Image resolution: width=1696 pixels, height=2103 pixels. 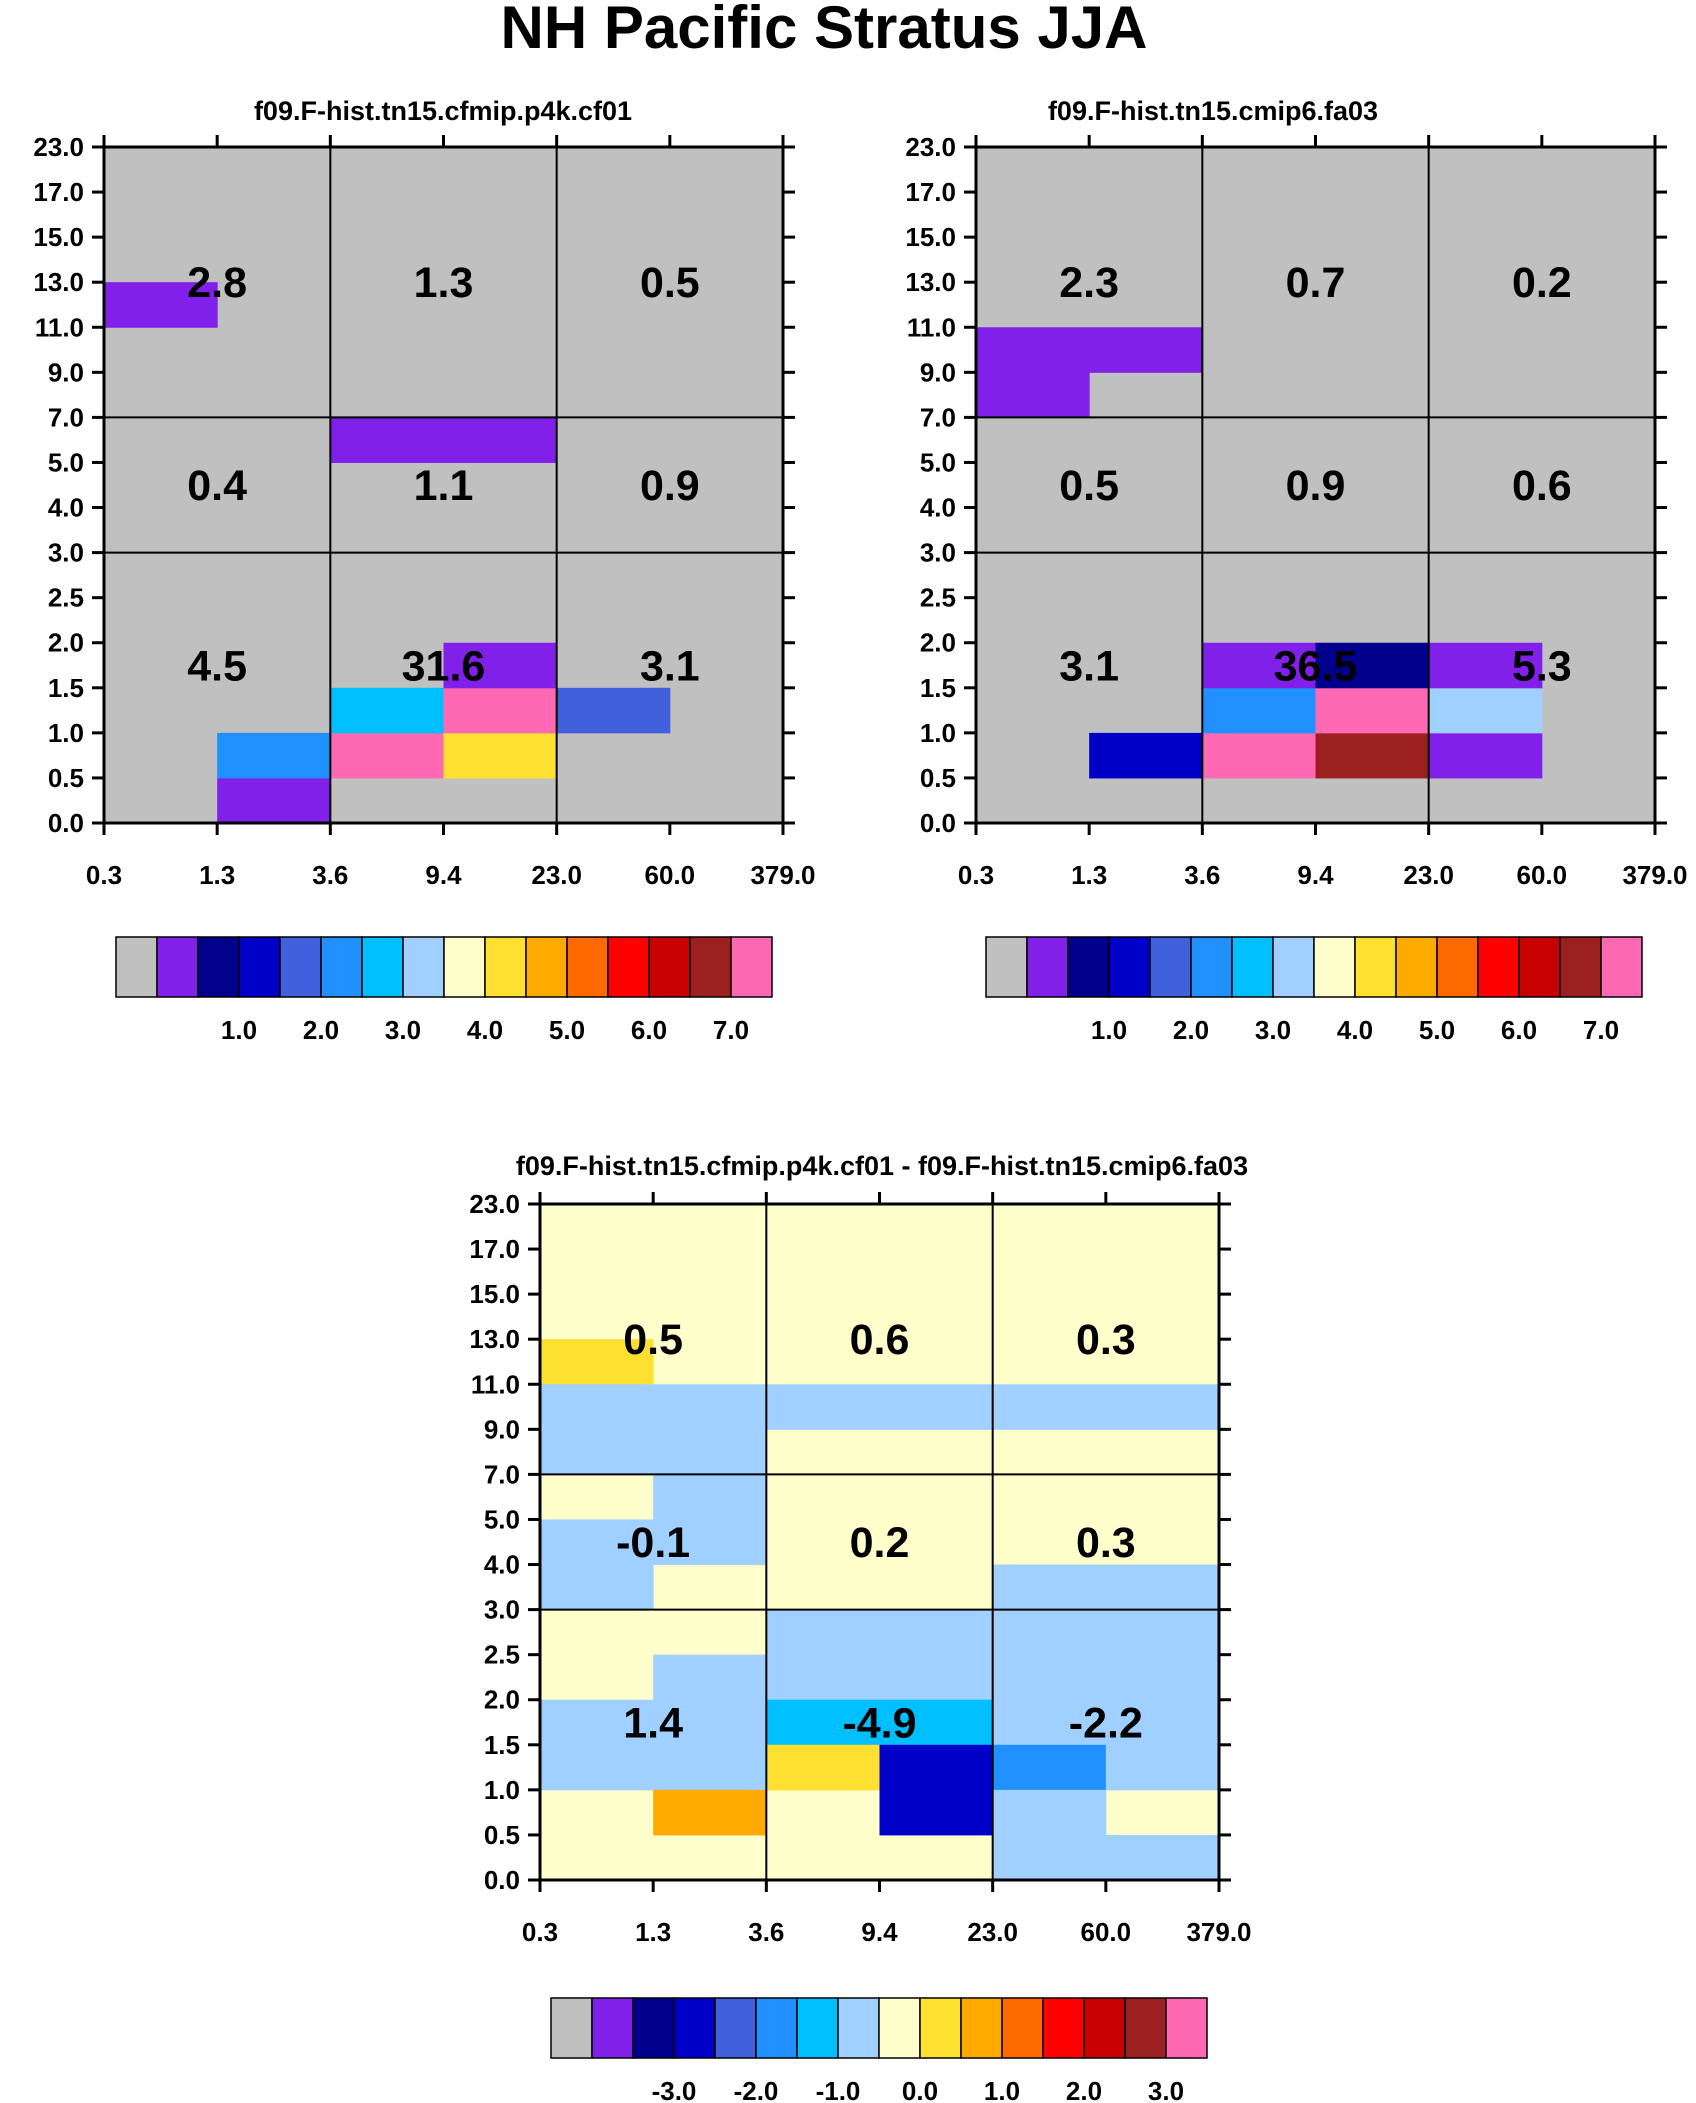 I want to click on colorbar-label: 1.0, so click(x=1109, y=1030).